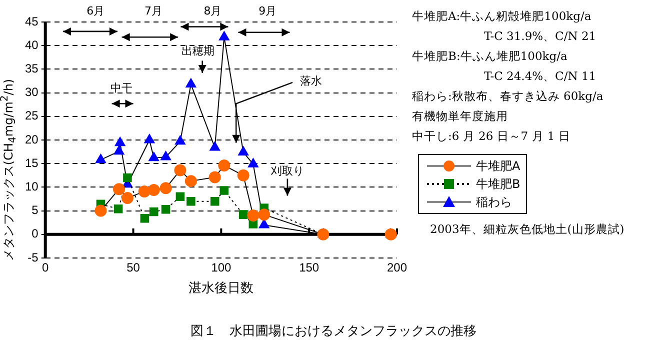 This screenshot has width=667, height=348. I want to click on x-tick-label: 50, so click(133, 267).